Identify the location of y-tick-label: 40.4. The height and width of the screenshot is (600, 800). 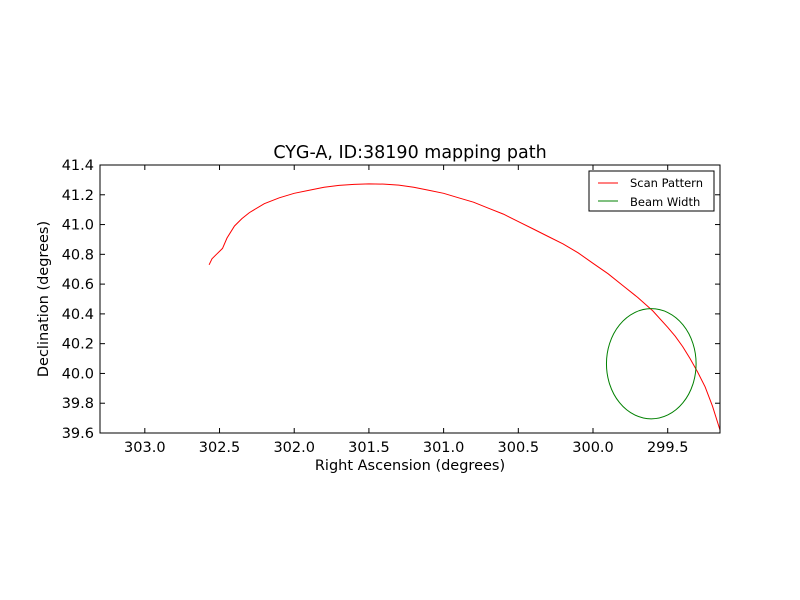
(78, 315).